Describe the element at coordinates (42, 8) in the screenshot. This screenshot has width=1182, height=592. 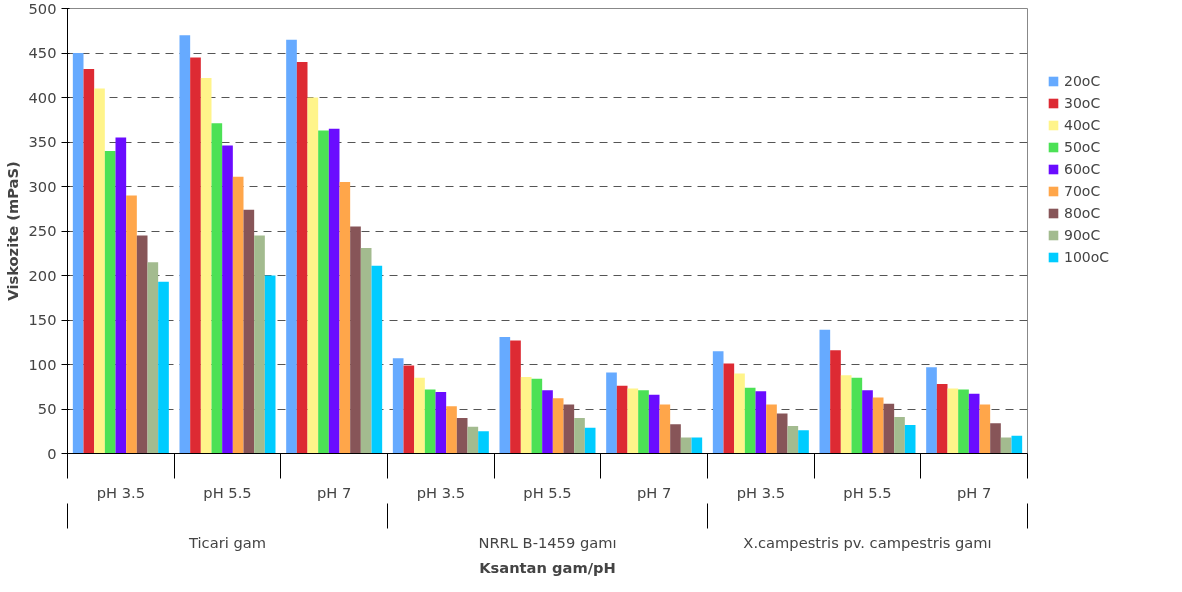
I see `y-tick-label: 500` at that location.